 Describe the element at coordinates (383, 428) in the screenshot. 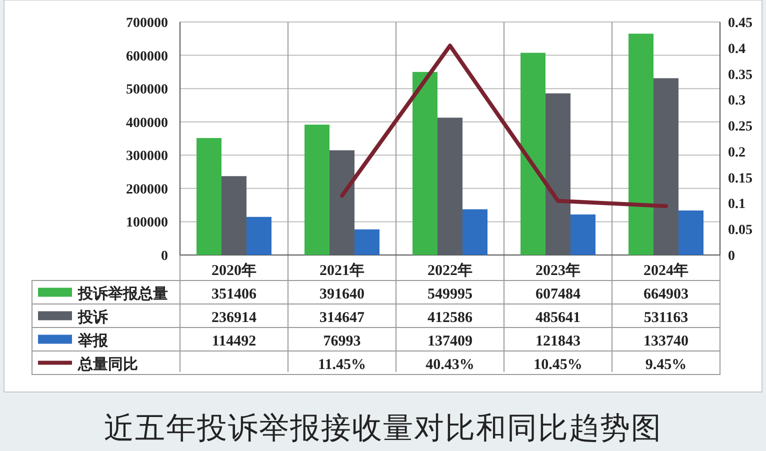

I see `text: 近五年投诉举报接收量对比和同比趋势图` at that location.